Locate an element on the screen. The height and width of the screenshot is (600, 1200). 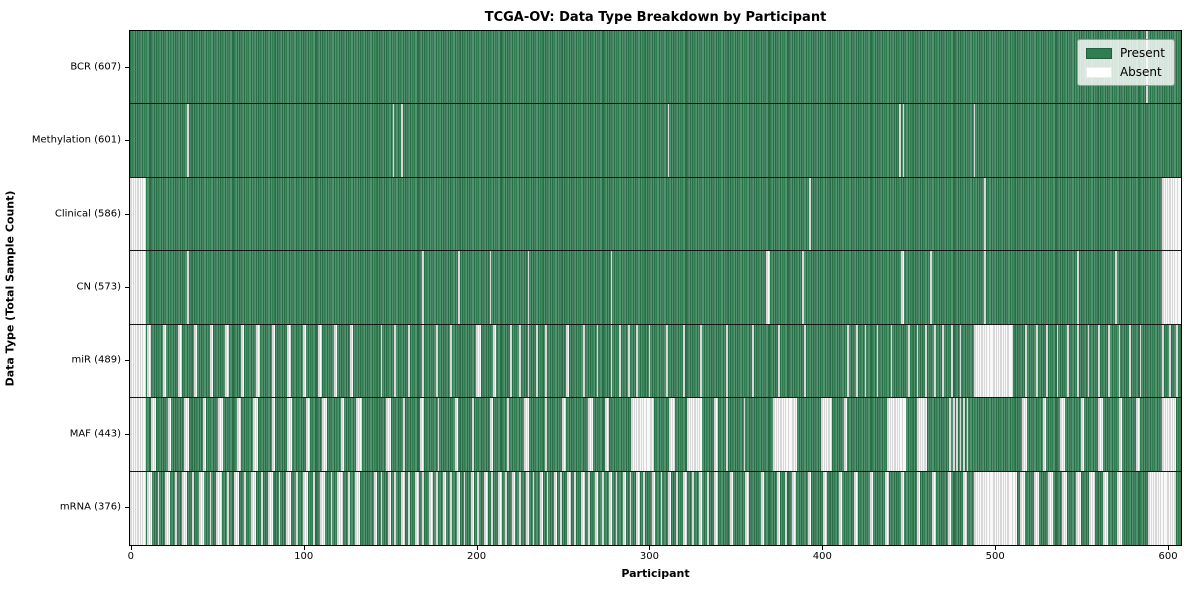
y-tick-label: mRNA (376) is located at coordinates (90, 507).